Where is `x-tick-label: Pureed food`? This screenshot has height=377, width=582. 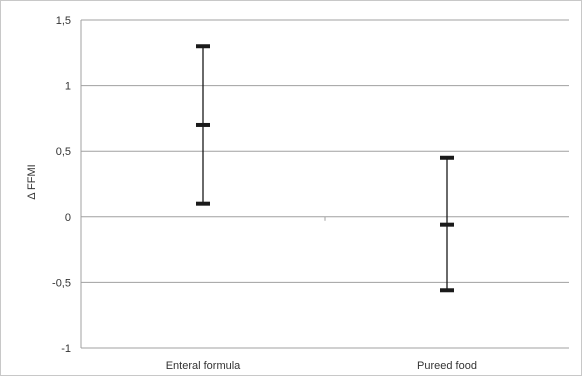
x-tick-label: Pureed food is located at coordinates (447, 366).